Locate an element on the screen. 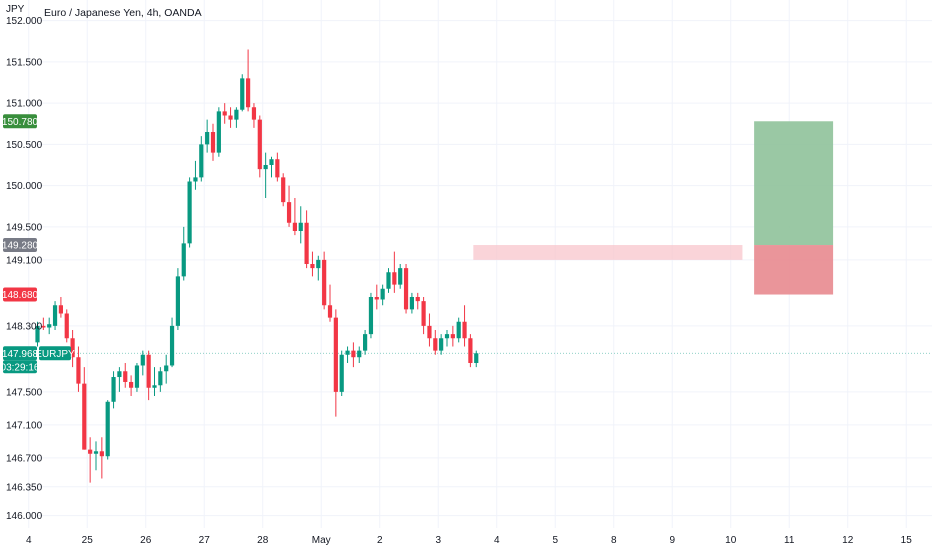 This screenshot has height=550, width=932. y-tick-label: 150.500 is located at coordinates (24, 145).